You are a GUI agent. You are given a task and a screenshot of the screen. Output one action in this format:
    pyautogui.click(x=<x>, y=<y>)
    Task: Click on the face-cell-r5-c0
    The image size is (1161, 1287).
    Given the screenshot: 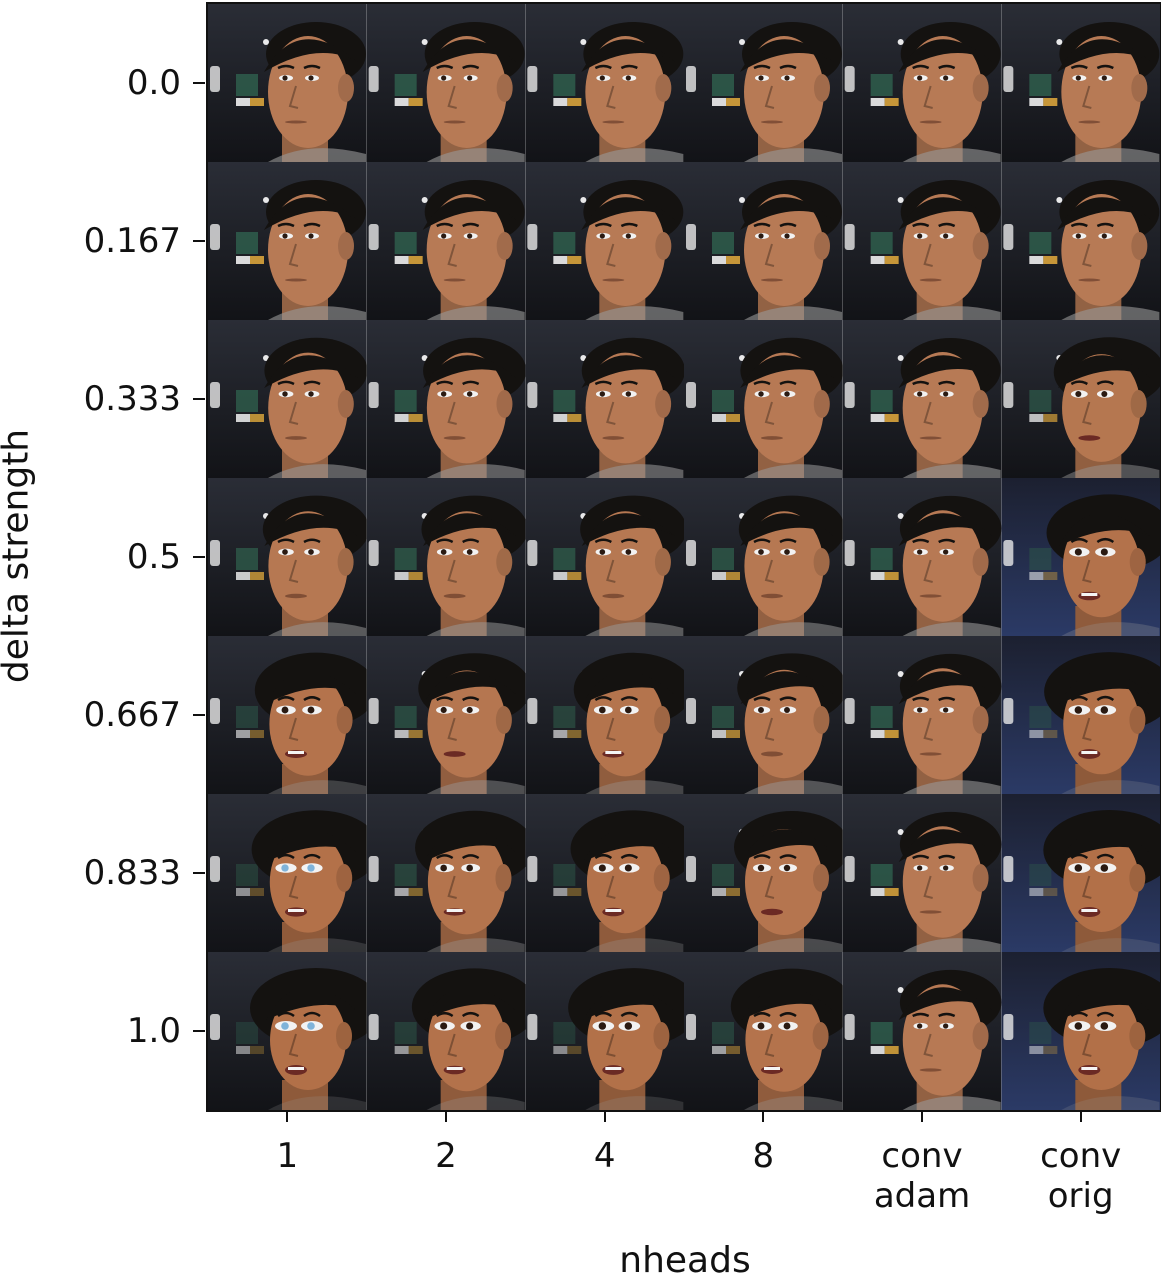 What is the action you would take?
    pyautogui.click(x=287, y=873)
    